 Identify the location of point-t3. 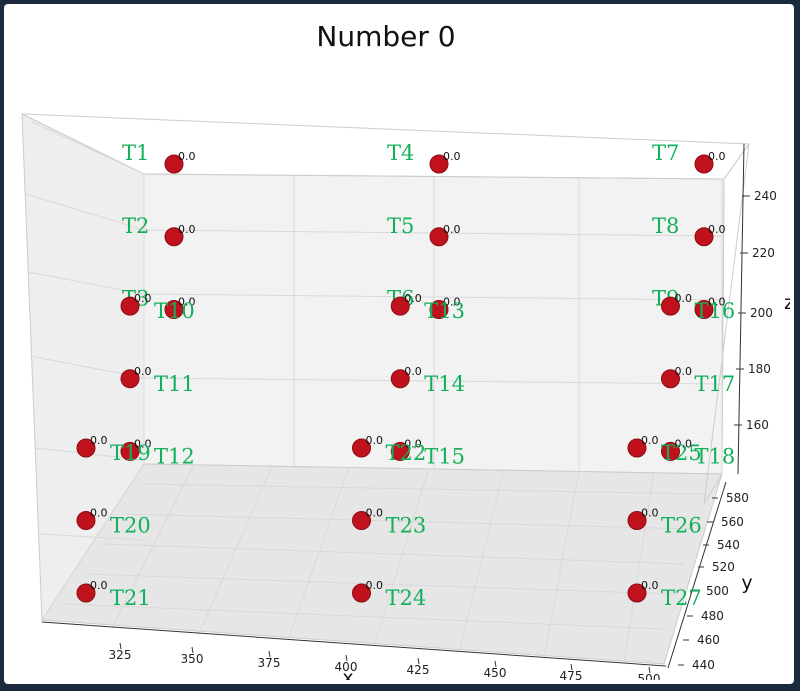
(174, 309).